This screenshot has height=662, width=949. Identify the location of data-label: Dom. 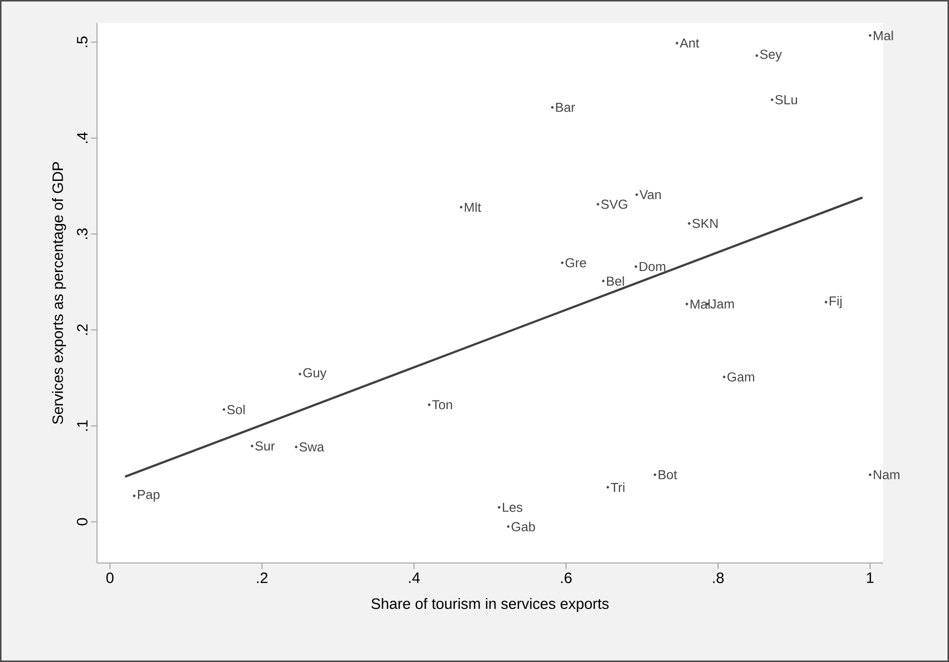
(653, 267).